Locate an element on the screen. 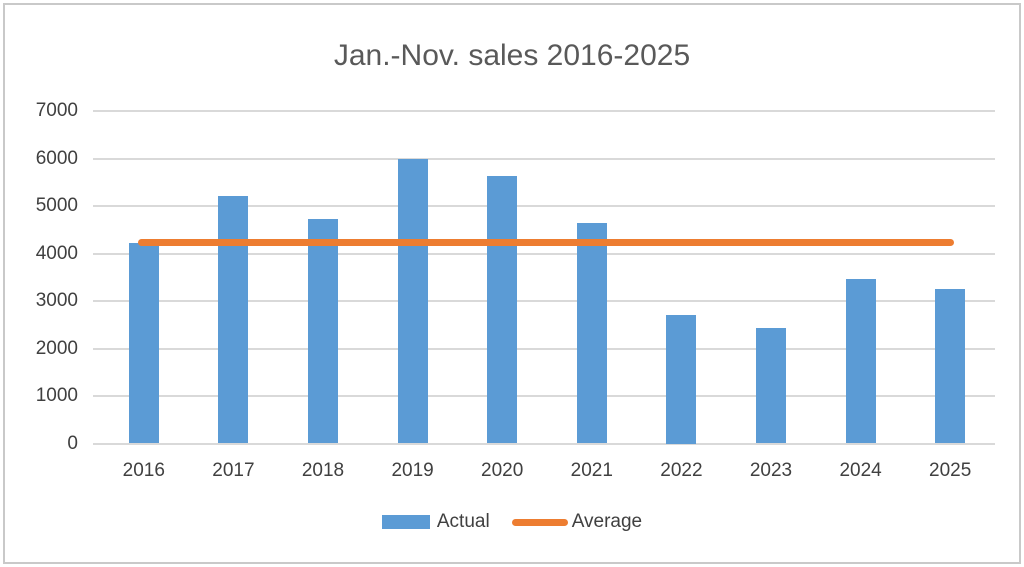 Image resolution: width=1024 pixels, height=567 pixels. y-axis-label-1000: 1000 is located at coordinates (56, 395).